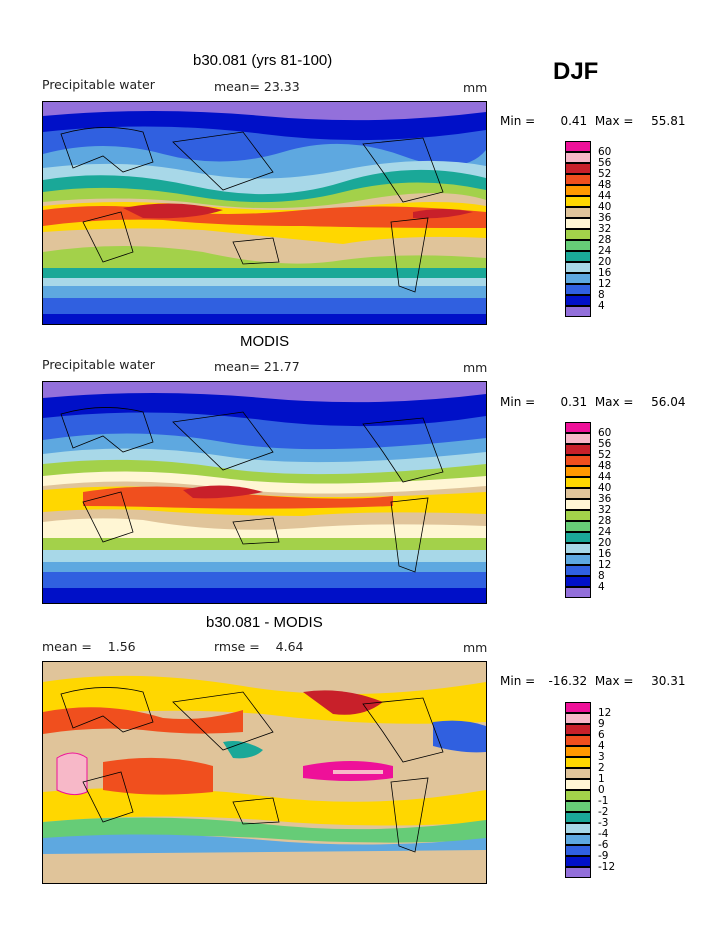 Image resolution: width=723 pixels, height=935 pixels. What do you see at coordinates (603, 856) in the screenshot?
I see `colorbar-tick-label: -9` at bounding box center [603, 856].